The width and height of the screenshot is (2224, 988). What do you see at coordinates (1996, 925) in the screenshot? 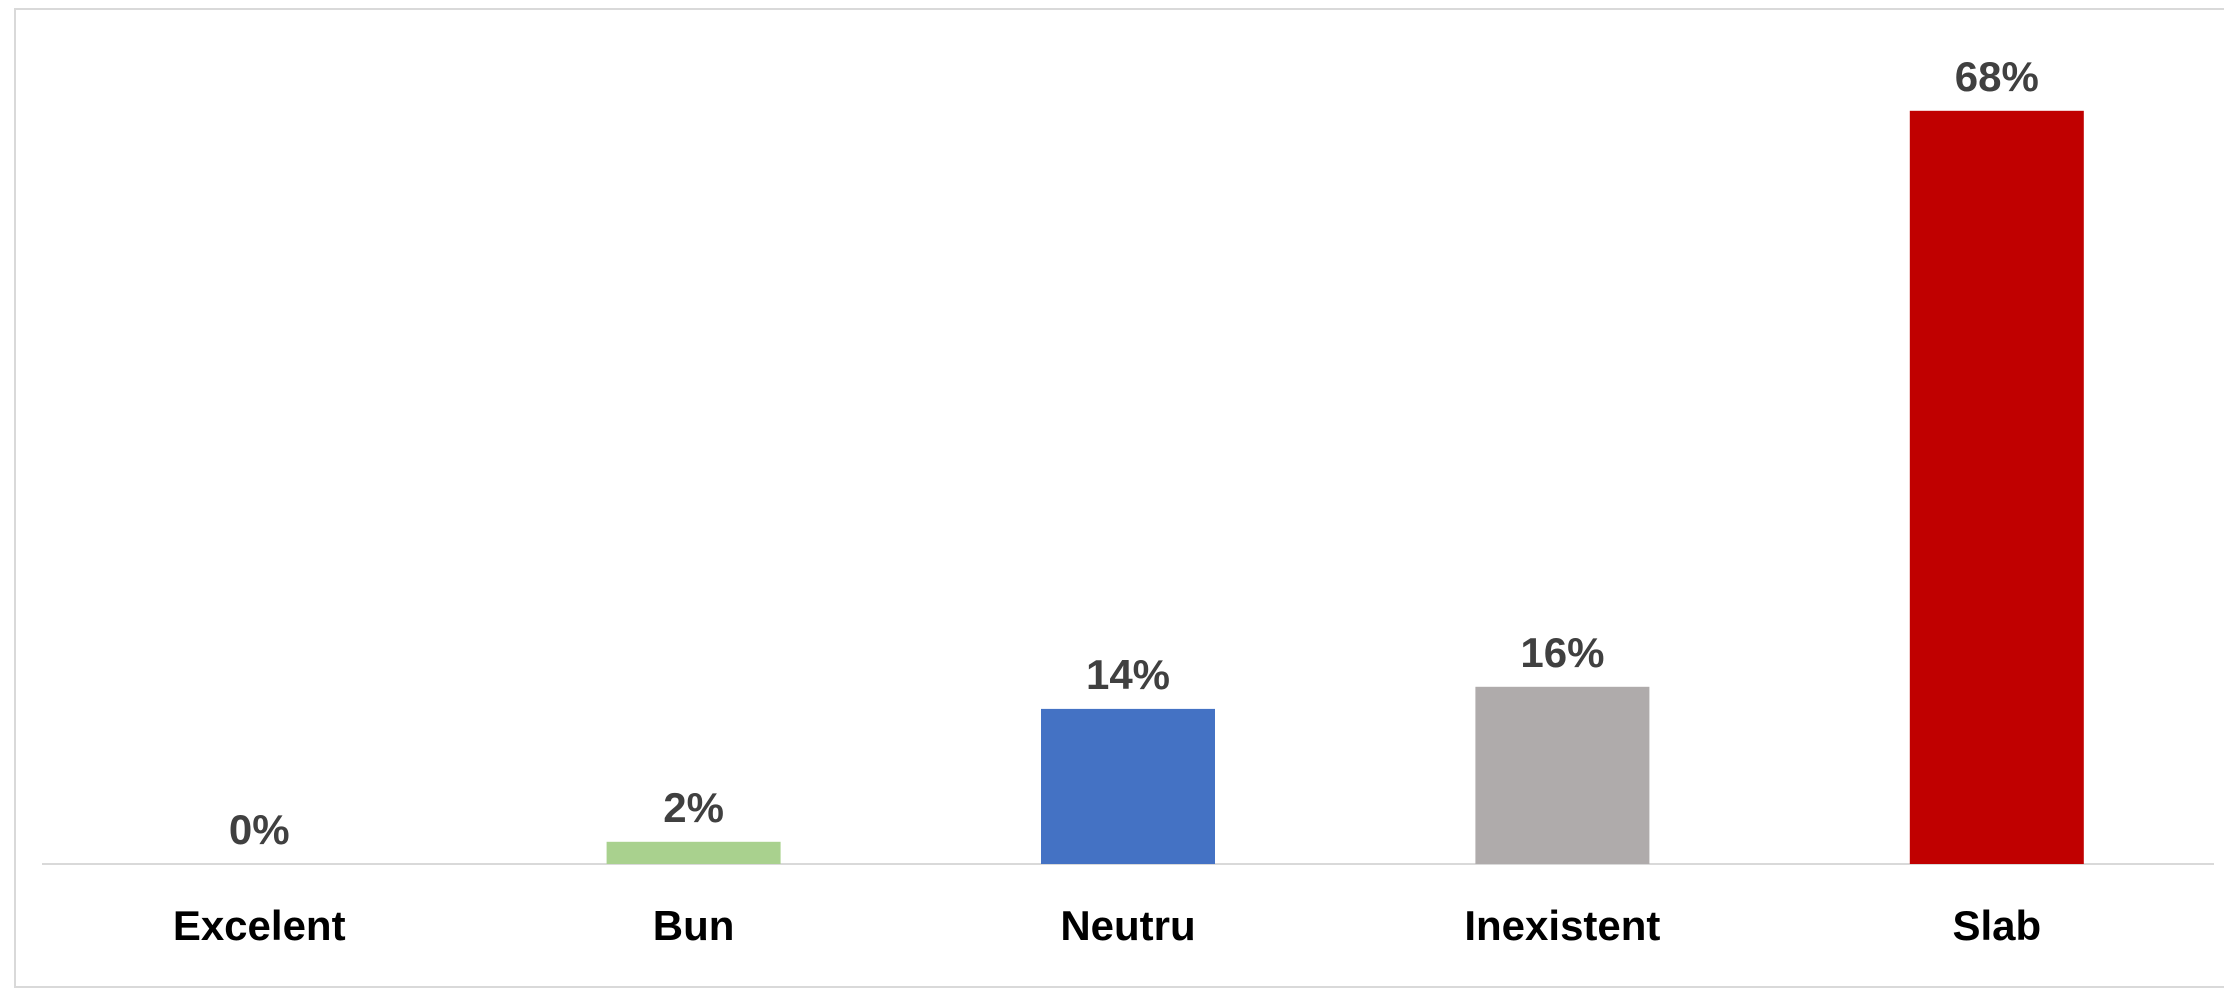
I see `category-label-slab: Slab` at bounding box center [1996, 925].